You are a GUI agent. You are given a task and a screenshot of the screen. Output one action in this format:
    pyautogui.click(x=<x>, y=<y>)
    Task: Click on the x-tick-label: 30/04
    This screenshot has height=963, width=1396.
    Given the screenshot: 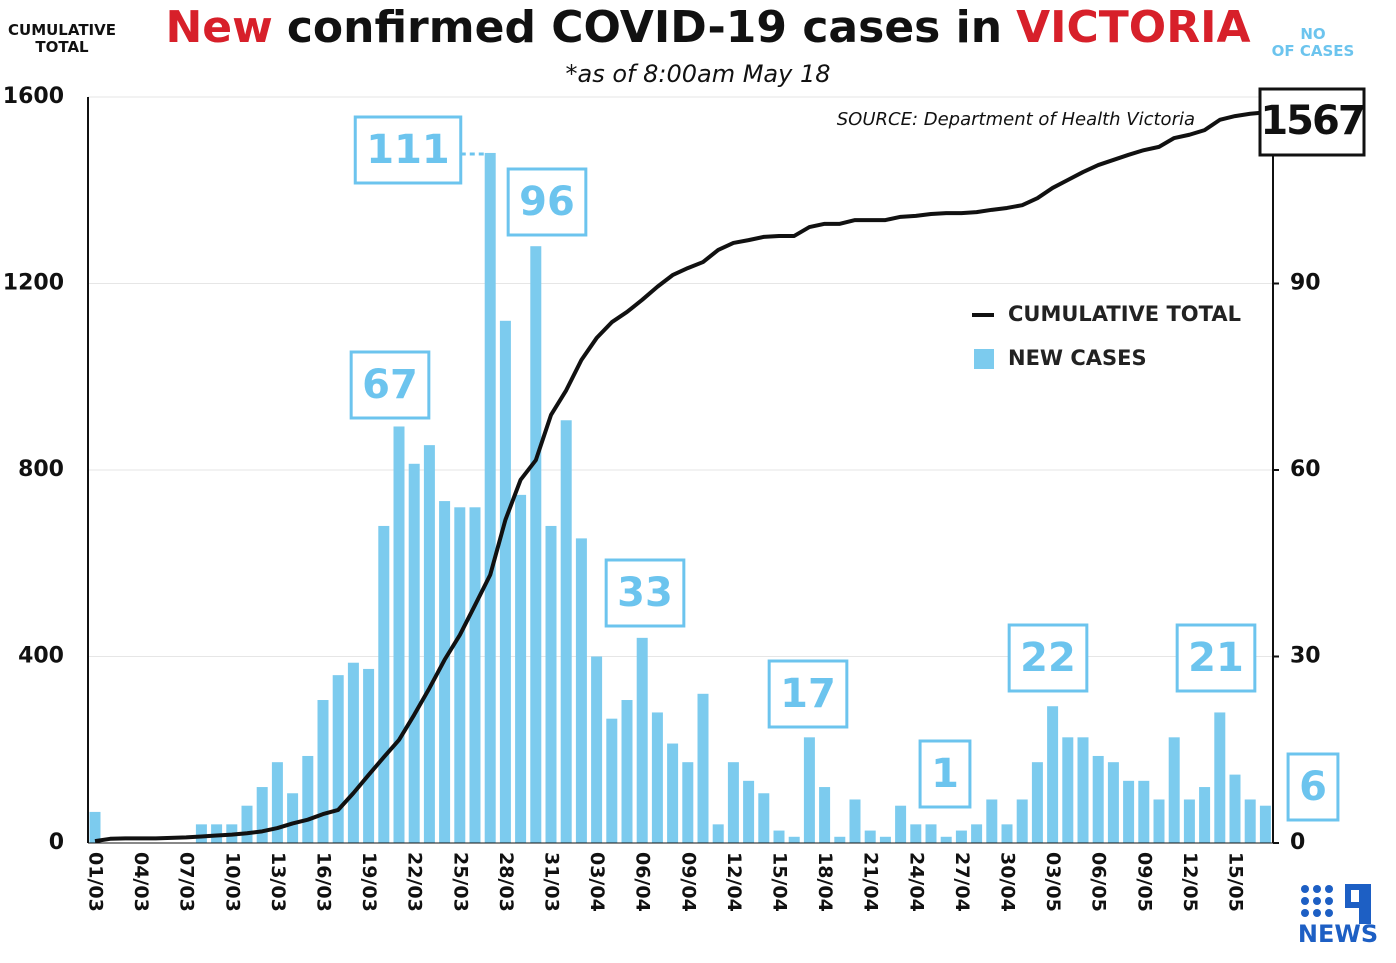 What is the action you would take?
    pyautogui.click(x=1008, y=882)
    